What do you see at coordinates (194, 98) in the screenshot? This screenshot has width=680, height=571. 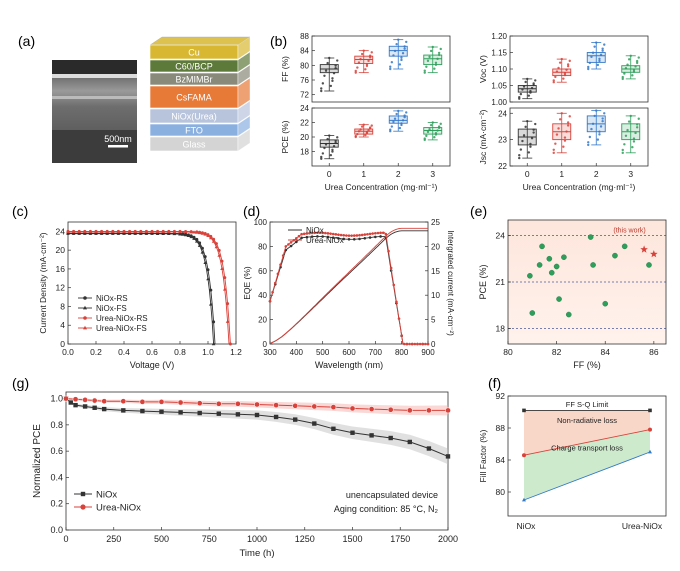 I see `layer-label: CsFAMA` at bounding box center [194, 98].